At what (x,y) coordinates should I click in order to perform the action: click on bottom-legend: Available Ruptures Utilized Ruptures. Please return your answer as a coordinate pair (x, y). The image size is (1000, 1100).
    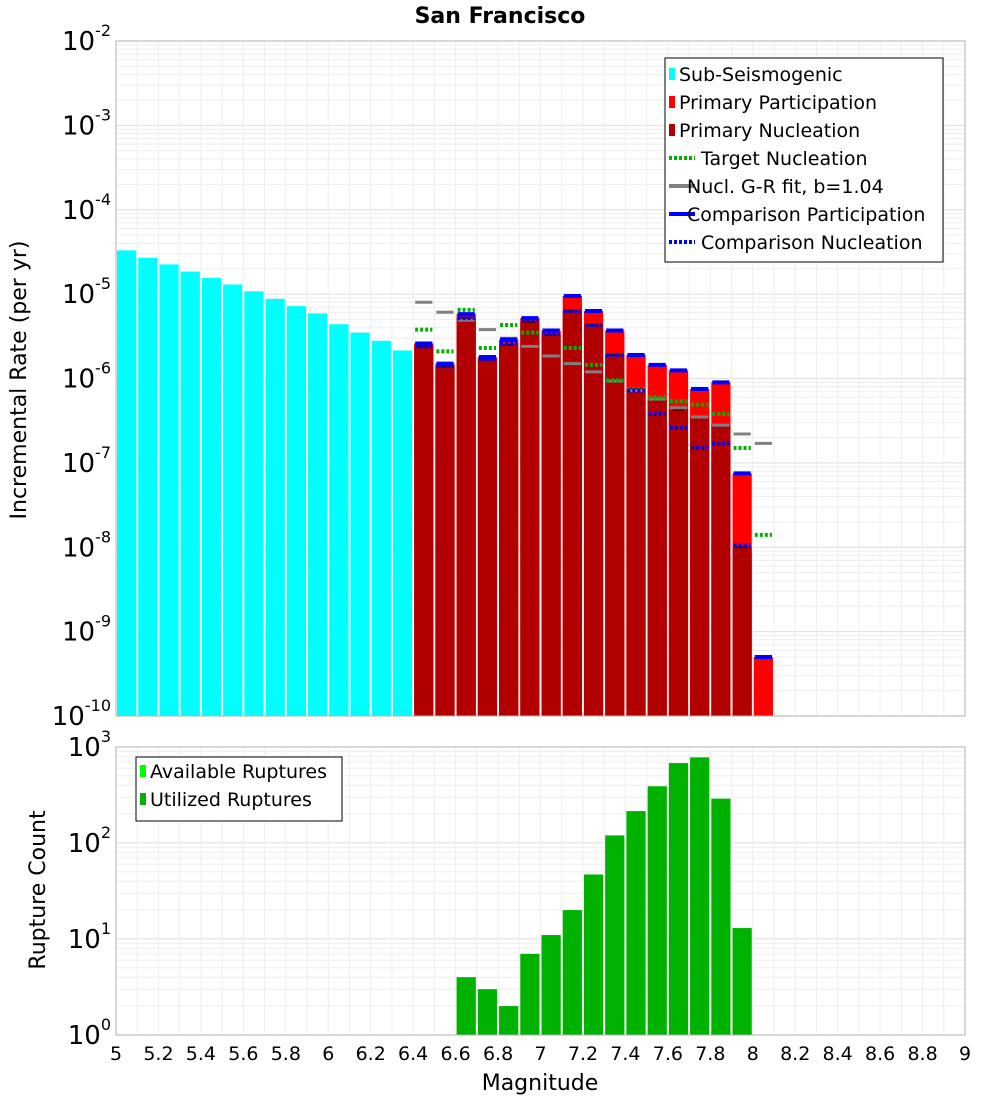
    Looking at the image, I should click on (239, 789).